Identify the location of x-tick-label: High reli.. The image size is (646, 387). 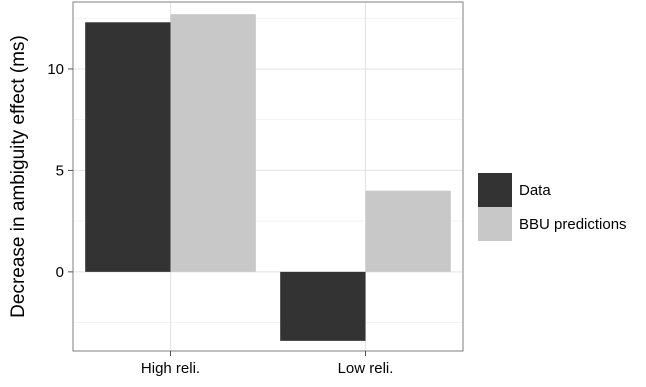
(170, 368).